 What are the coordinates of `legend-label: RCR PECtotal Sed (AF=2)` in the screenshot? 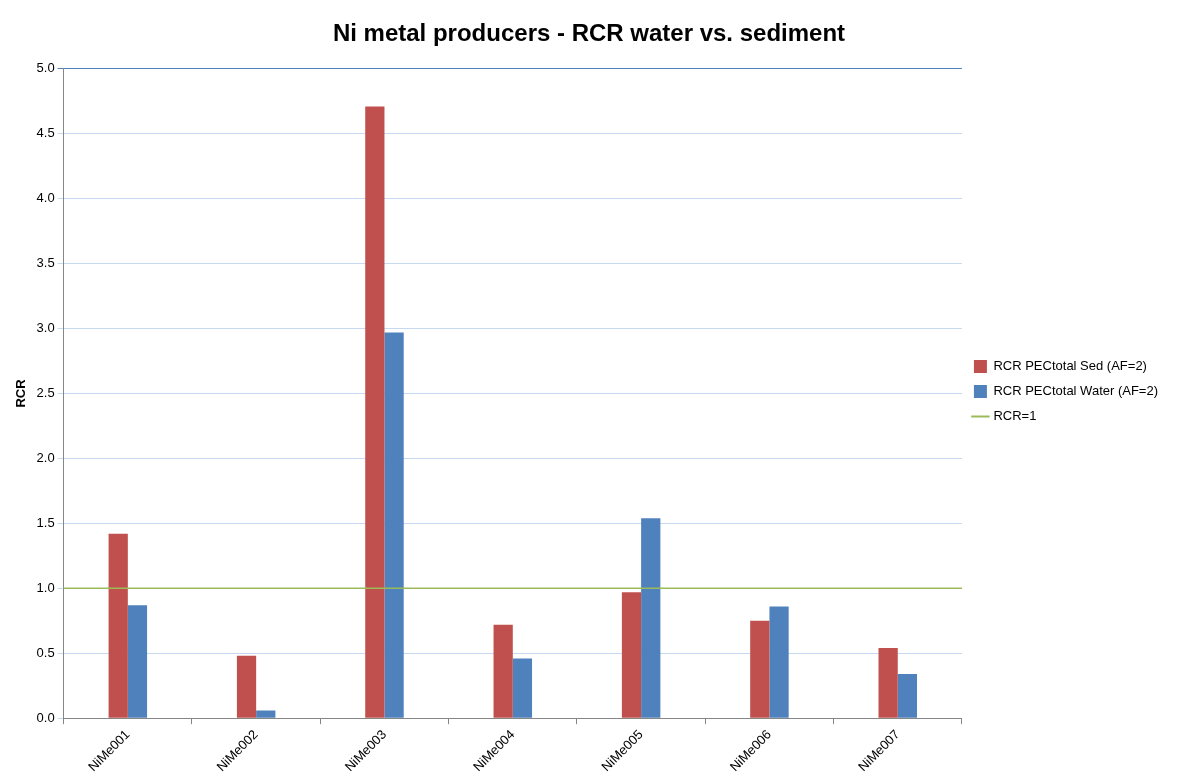 It's located at (1070, 366).